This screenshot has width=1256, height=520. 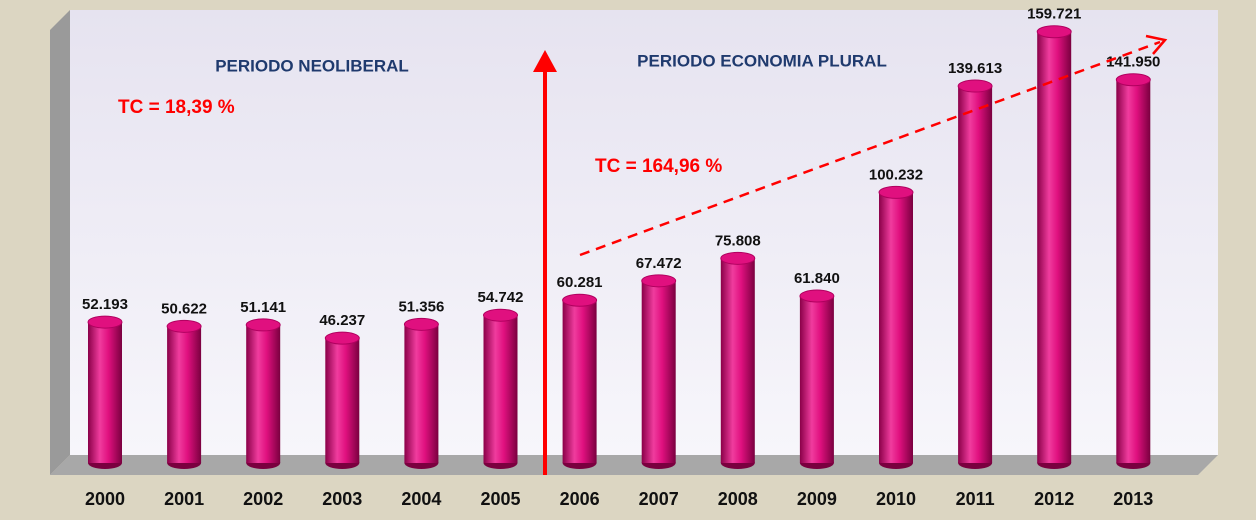 What do you see at coordinates (659, 263) in the screenshot?
I see `data-label: 67.472` at bounding box center [659, 263].